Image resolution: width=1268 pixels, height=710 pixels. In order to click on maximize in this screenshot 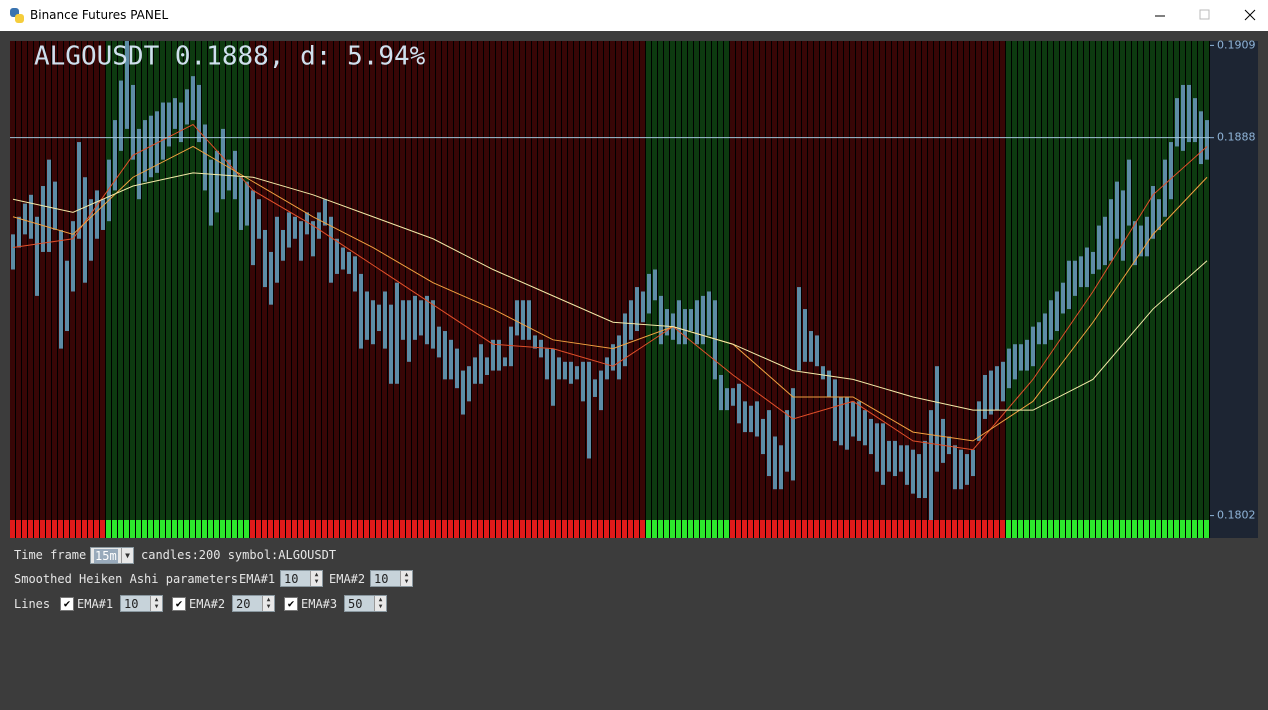, I will do `click(1204, 14)`.